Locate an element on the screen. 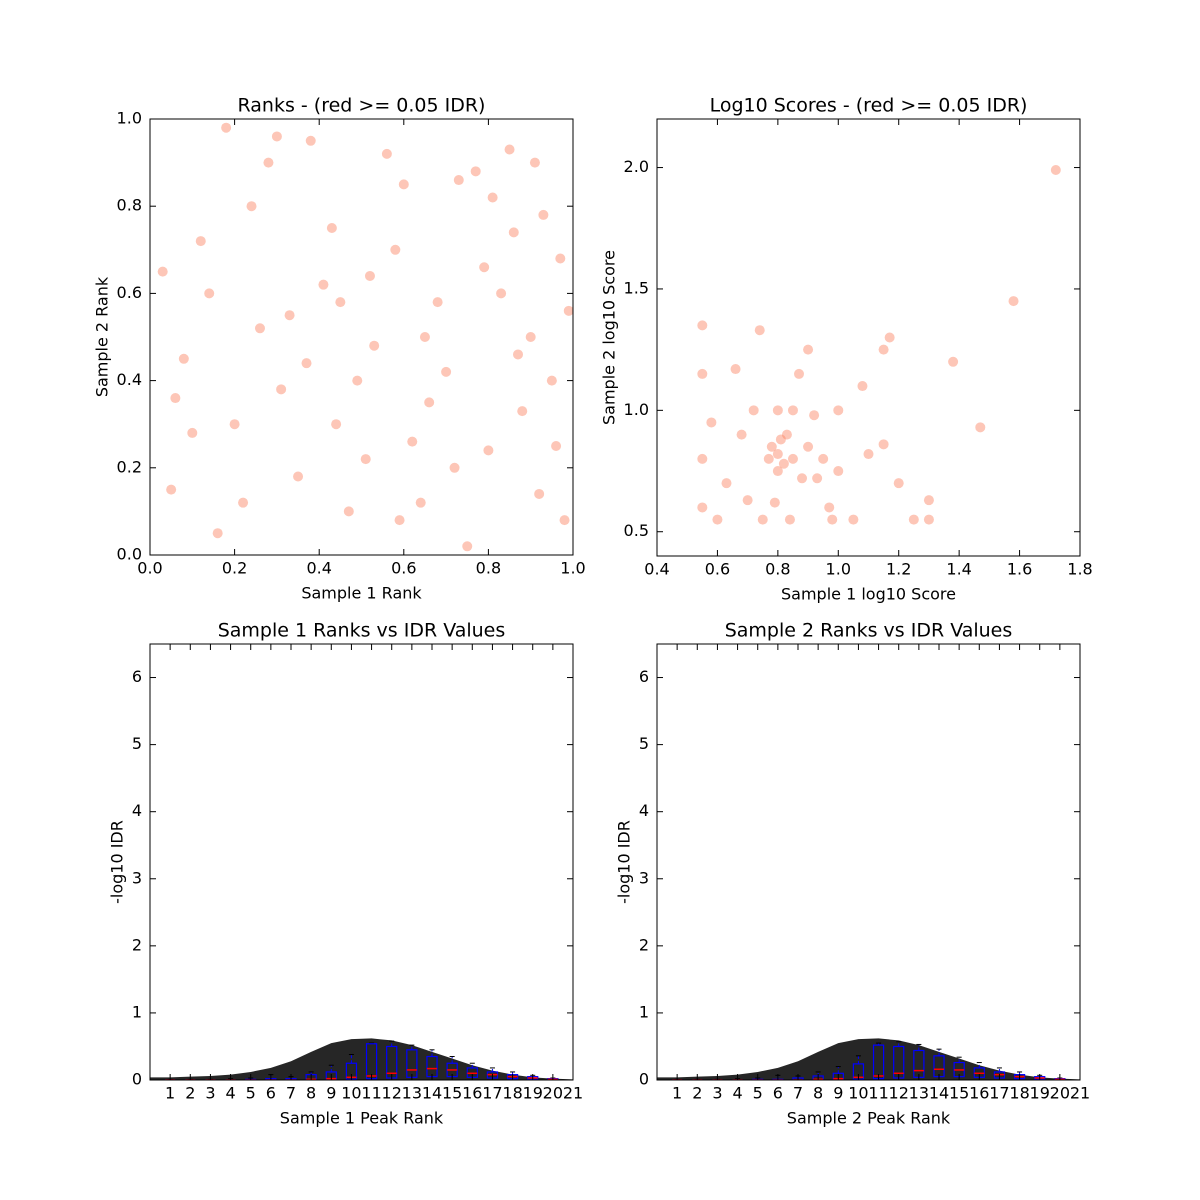 The width and height of the screenshot is (1200, 1200). x-axis-label: Sample 1 log10 Score is located at coordinates (868, 594).